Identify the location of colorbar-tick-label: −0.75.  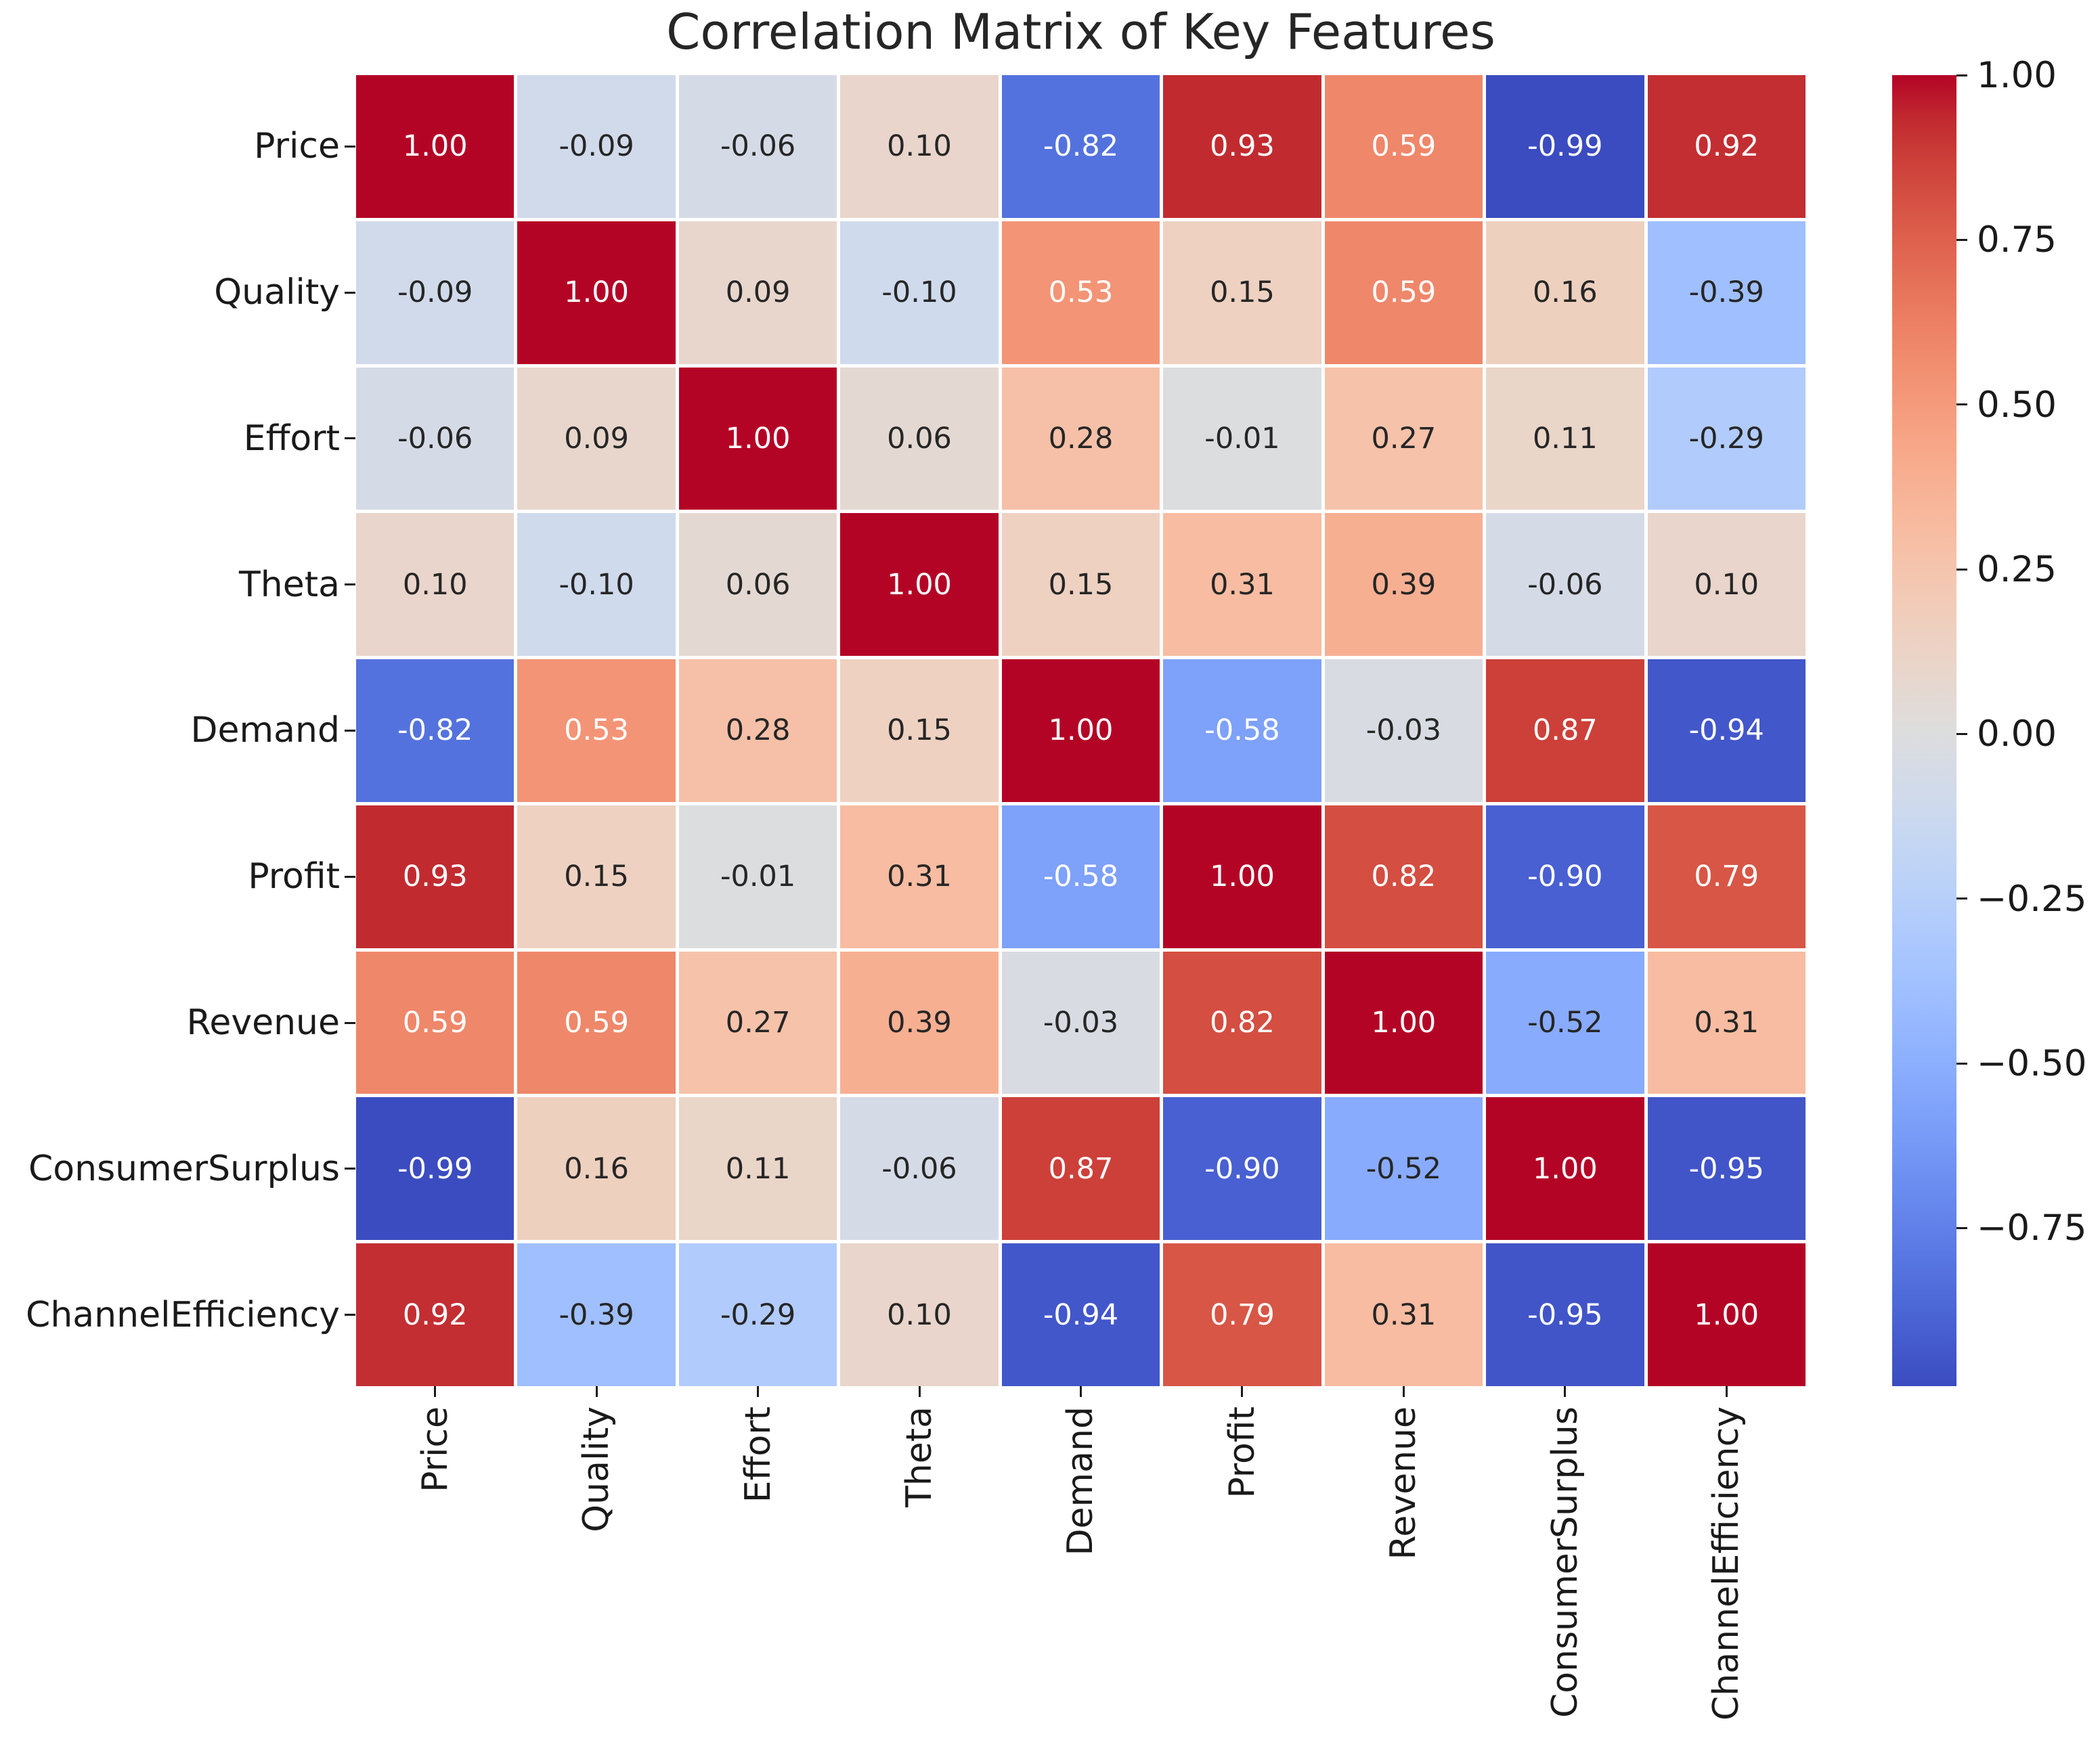
(2032, 1228).